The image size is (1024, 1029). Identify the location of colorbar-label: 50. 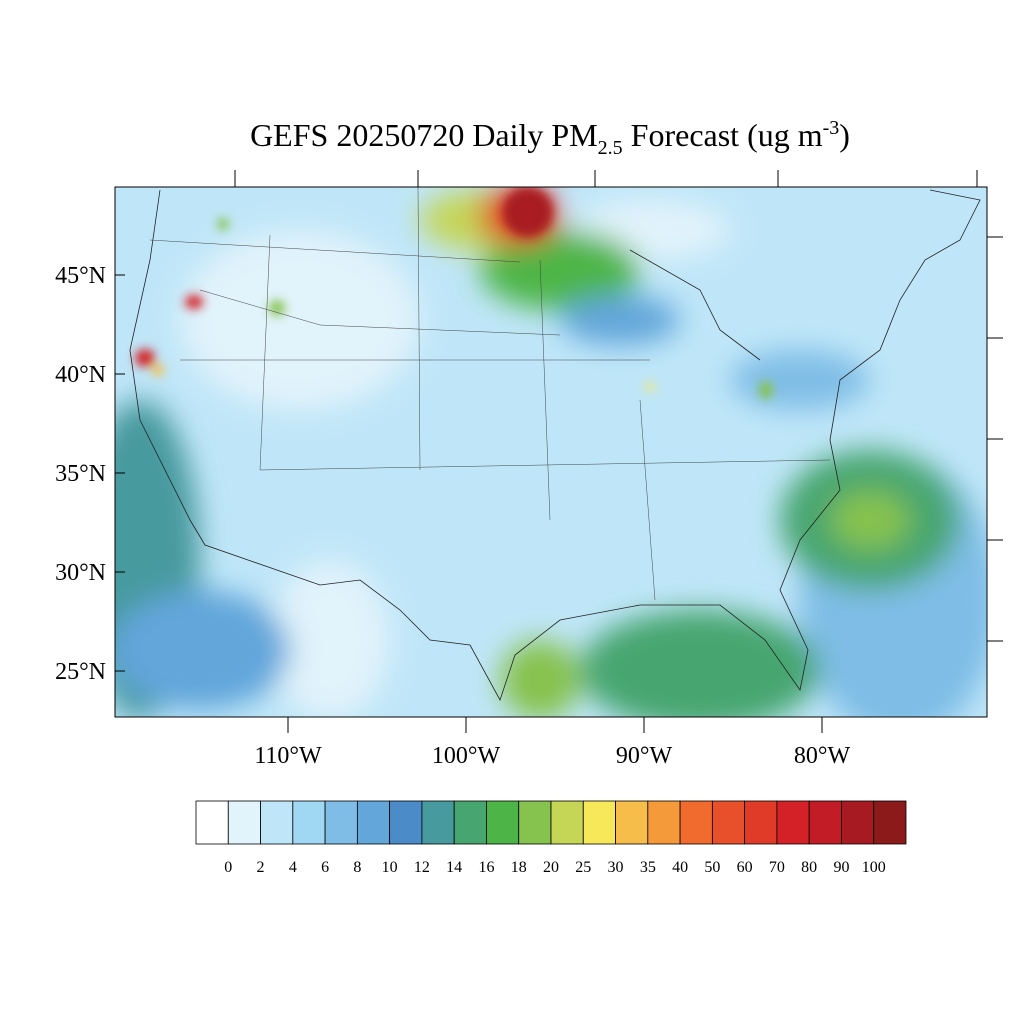
(712, 867).